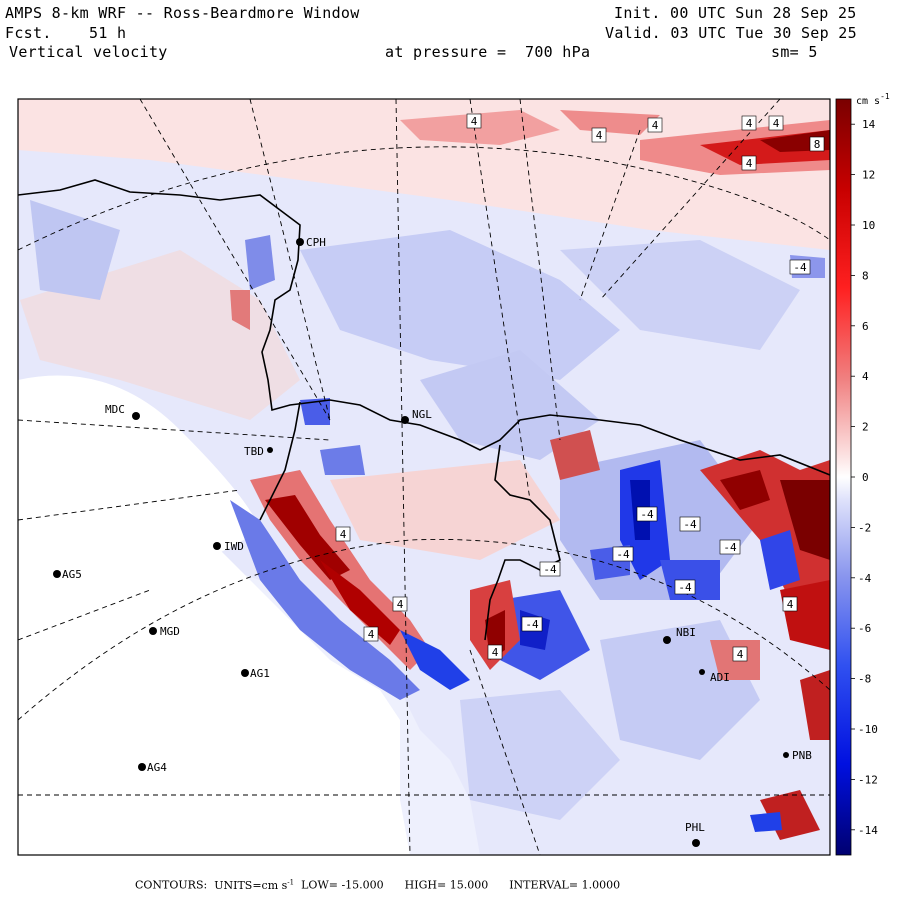 The width and height of the screenshot is (900, 900). What do you see at coordinates (342, 885) in the screenshot?
I see `contour-low: LOW= -15.000` at bounding box center [342, 885].